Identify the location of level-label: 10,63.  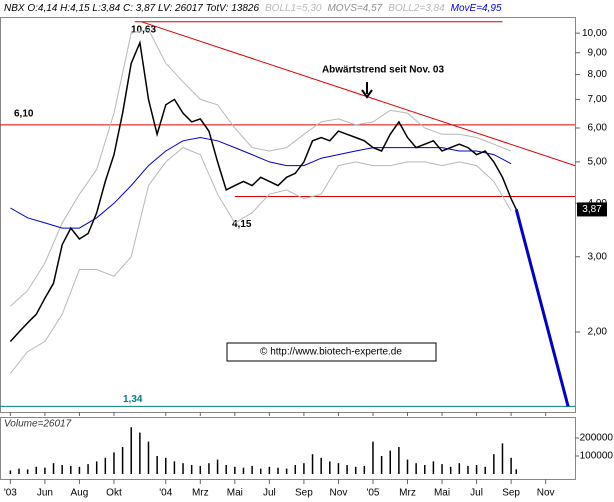
(143, 29).